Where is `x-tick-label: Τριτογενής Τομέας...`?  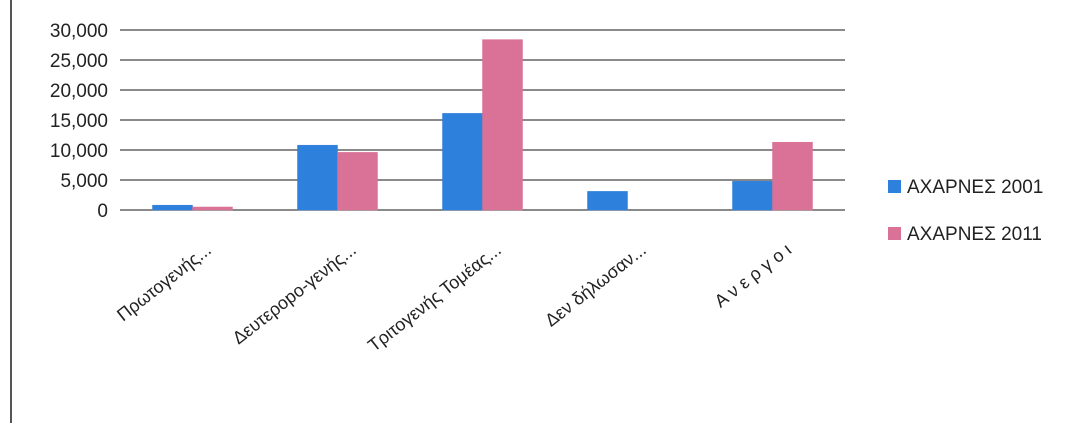 x-tick-label: Τριτογενής Τομέας... is located at coordinates (434, 297).